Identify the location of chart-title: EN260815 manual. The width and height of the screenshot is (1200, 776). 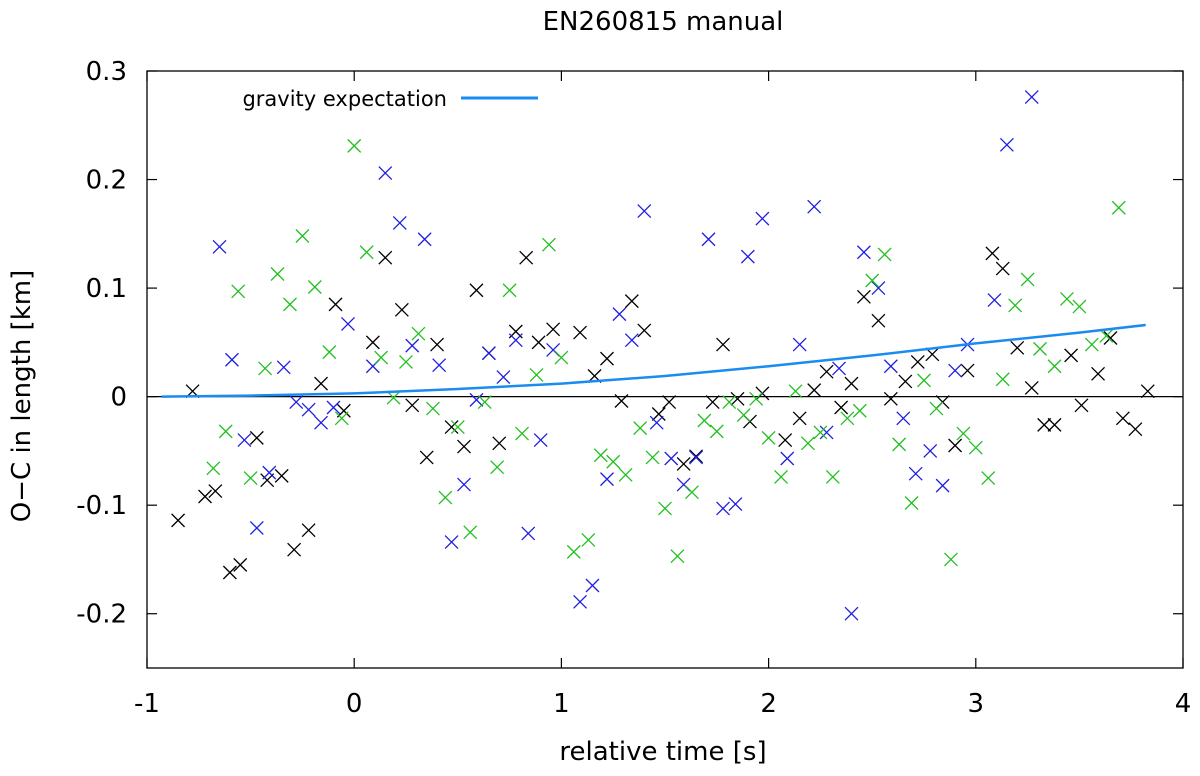
(663, 22).